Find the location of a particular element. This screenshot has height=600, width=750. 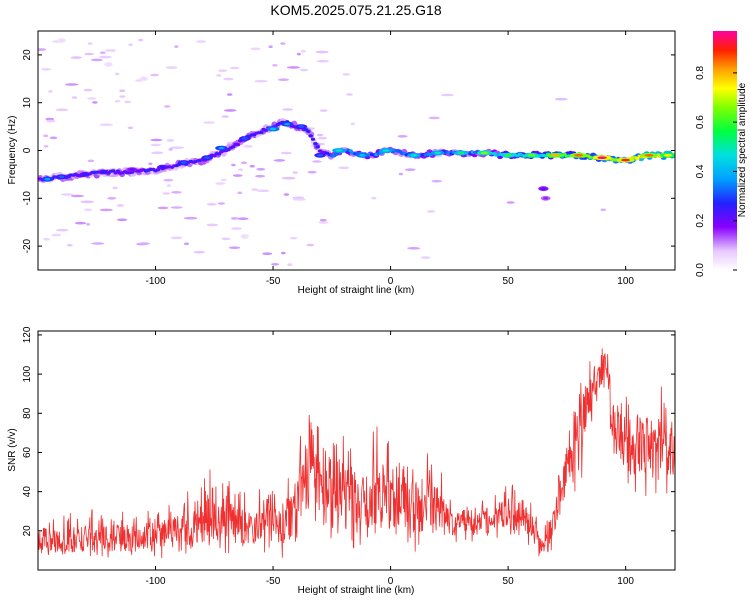

snr-y-label: SNR (v/v) is located at coordinates (12, 449).